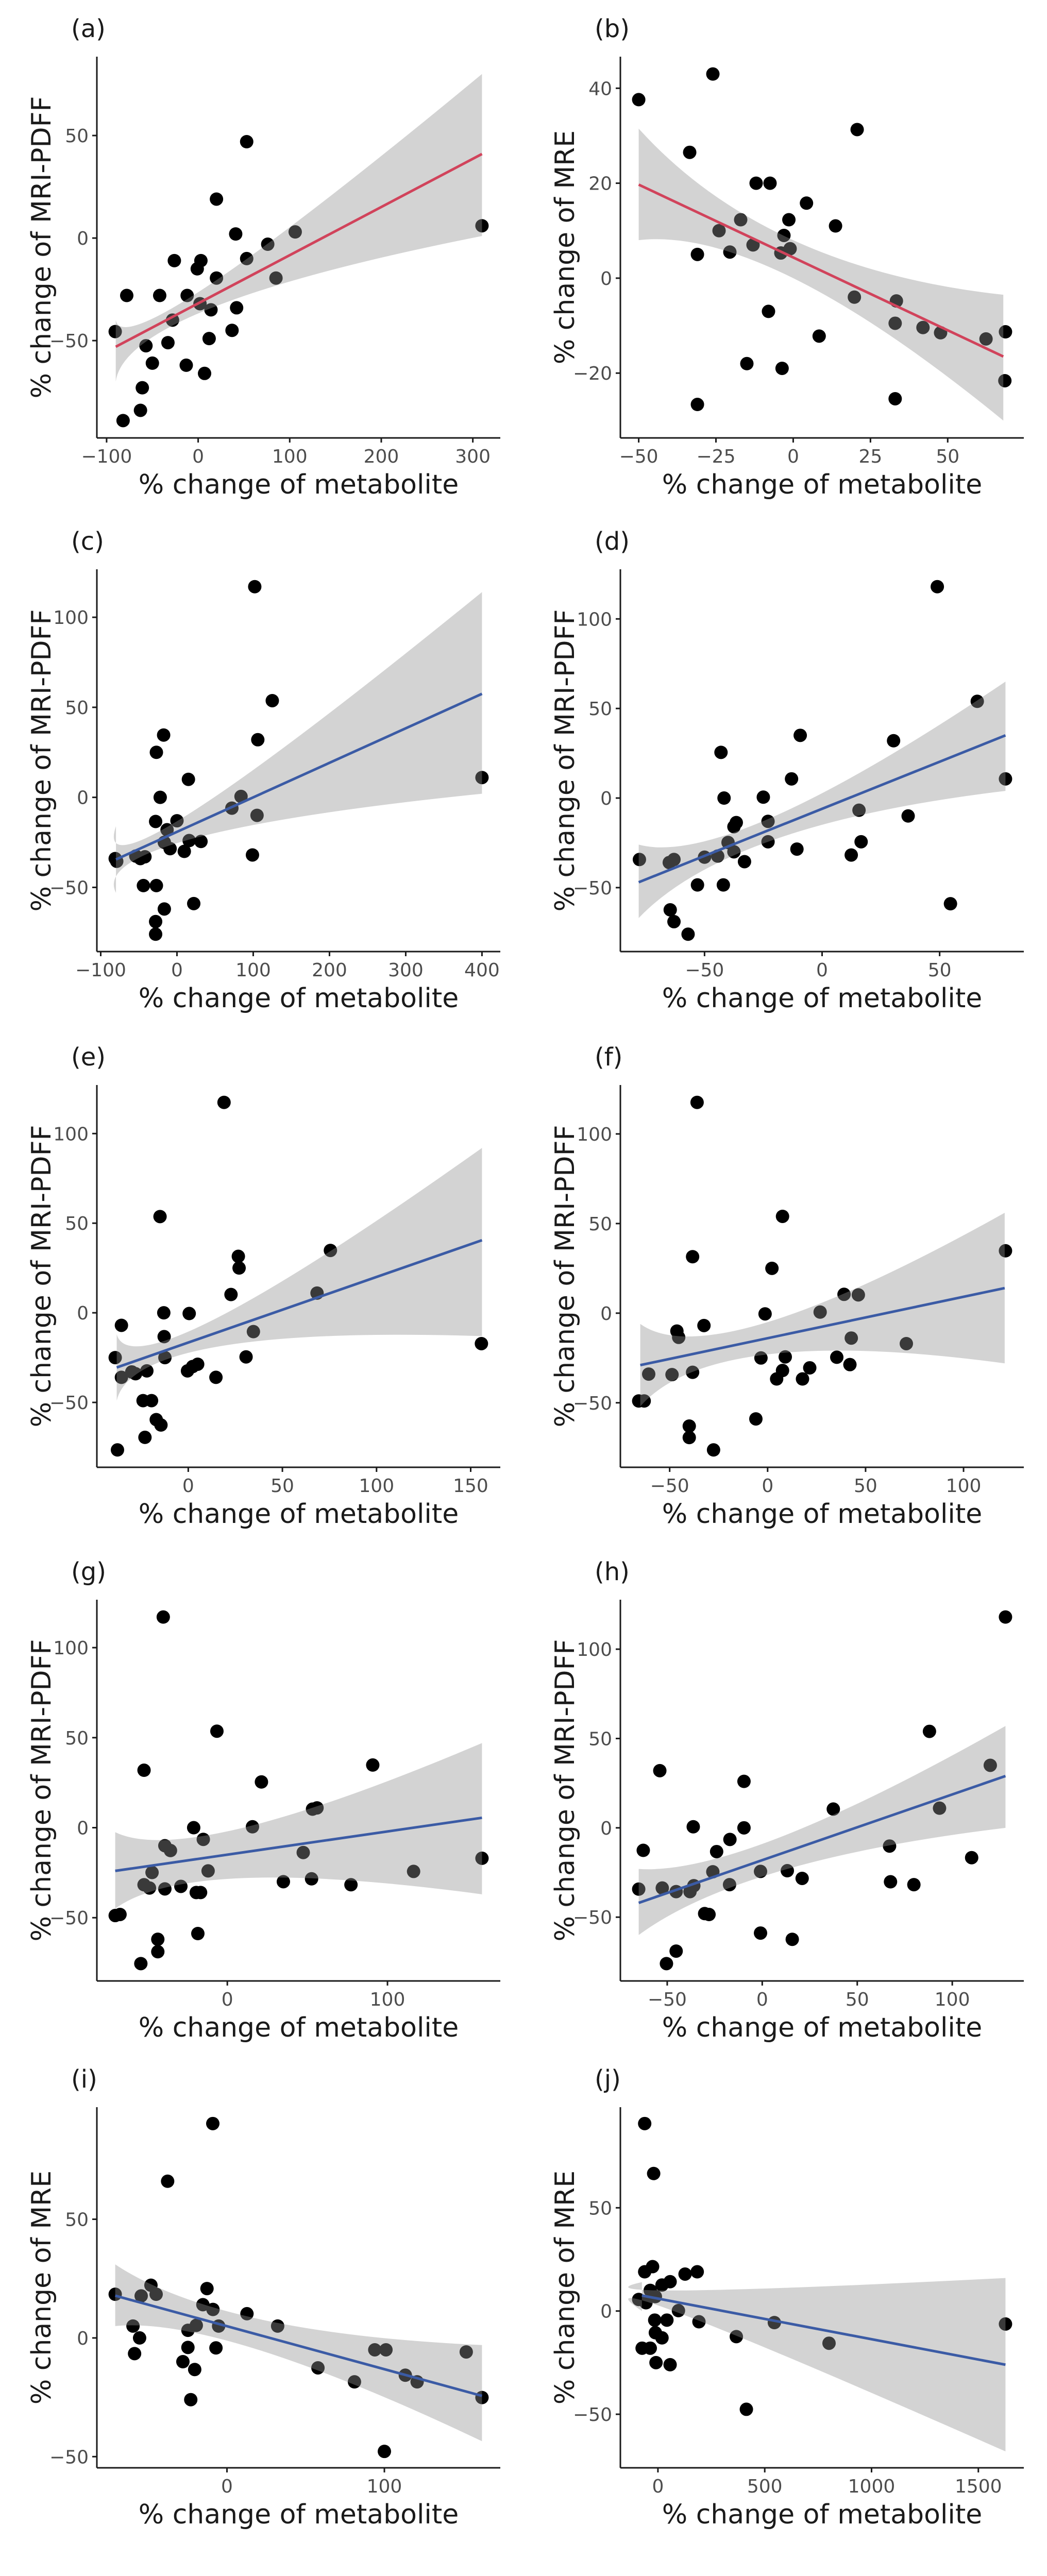 This screenshot has width=1047, height=2576. What do you see at coordinates (872, 2486) in the screenshot?
I see `x-tick-label: 1000` at bounding box center [872, 2486].